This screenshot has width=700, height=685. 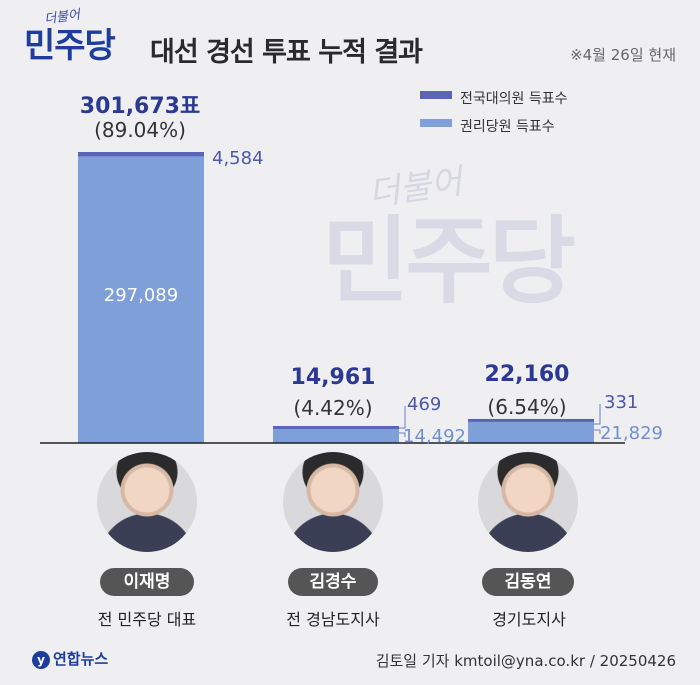 What do you see at coordinates (514, 99) in the screenshot?
I see `legend-label-delegates: 전국대의원 득표수` at bounding box center [514, 99].